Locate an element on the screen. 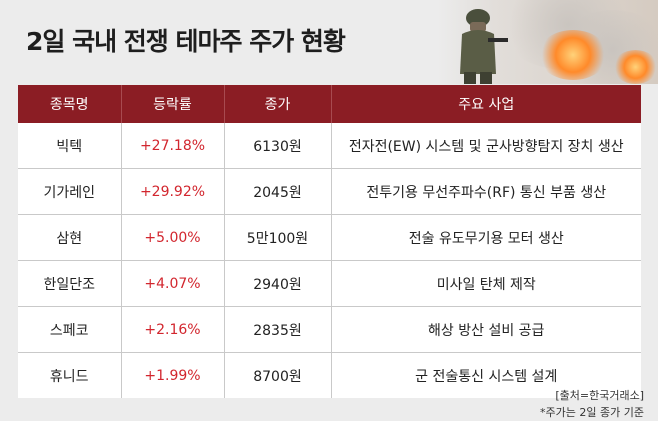 This screenshot has width=658, height=421. stock-rate: +1.99% is located at coordinates (173, 375).